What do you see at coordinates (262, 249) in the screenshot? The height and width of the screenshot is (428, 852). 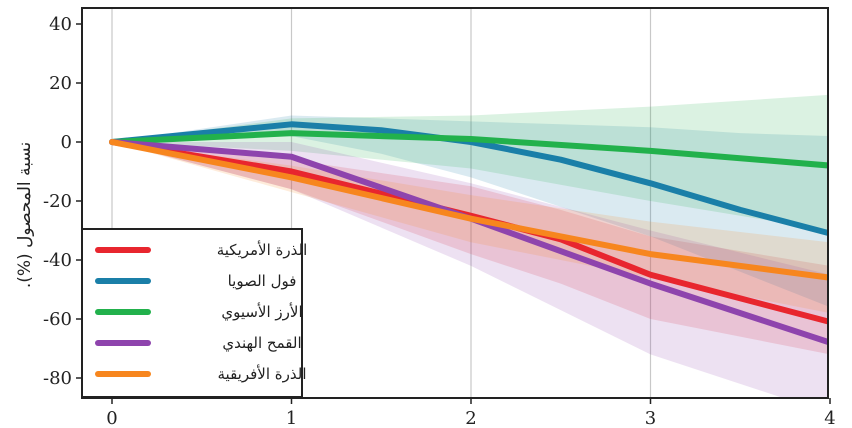 I see `legend-label-0: الذرة الأمريكية` at bounding box center [262, 249].